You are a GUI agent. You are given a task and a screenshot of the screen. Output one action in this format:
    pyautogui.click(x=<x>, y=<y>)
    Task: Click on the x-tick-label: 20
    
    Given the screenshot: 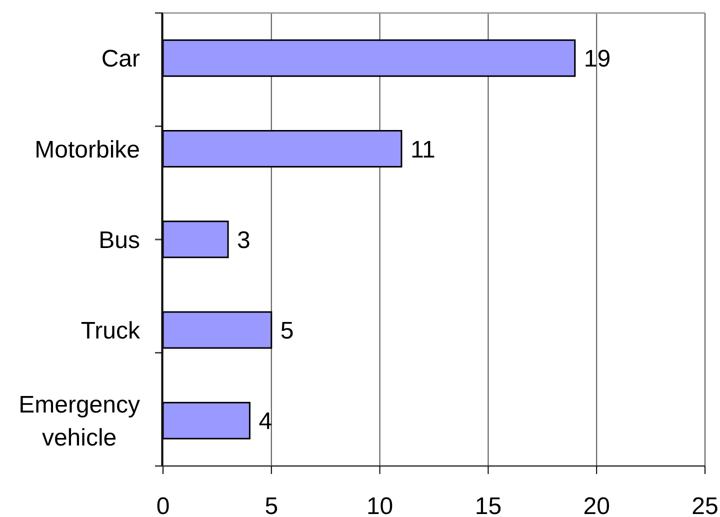 What is the action you would take?
    pyautogui.click(x=596, y=505)
    